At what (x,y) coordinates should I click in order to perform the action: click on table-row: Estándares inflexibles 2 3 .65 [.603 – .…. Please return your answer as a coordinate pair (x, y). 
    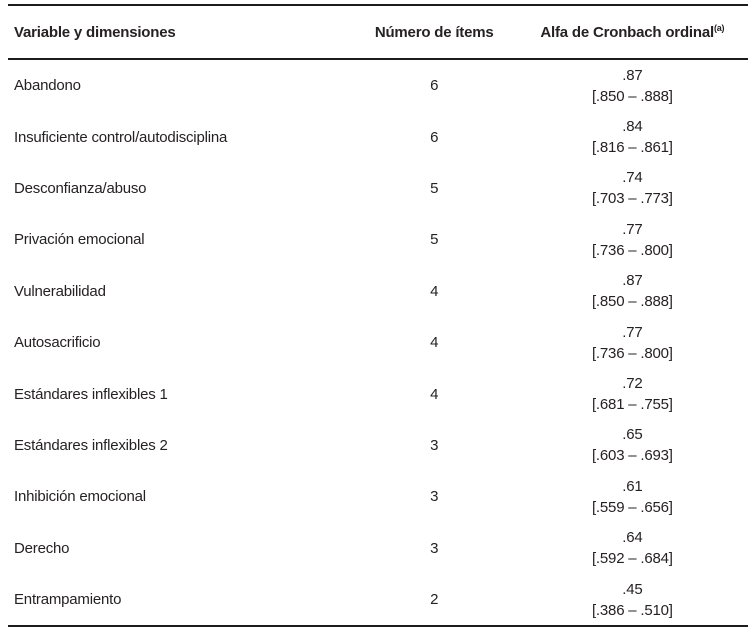
    Looking at the image, I should click on (378, 445).